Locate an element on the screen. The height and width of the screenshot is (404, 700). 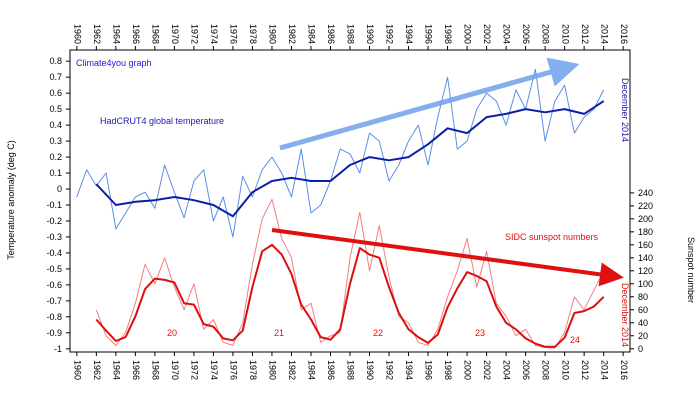
y-tick-label: 0.4 is located at coordinates (55, 125).